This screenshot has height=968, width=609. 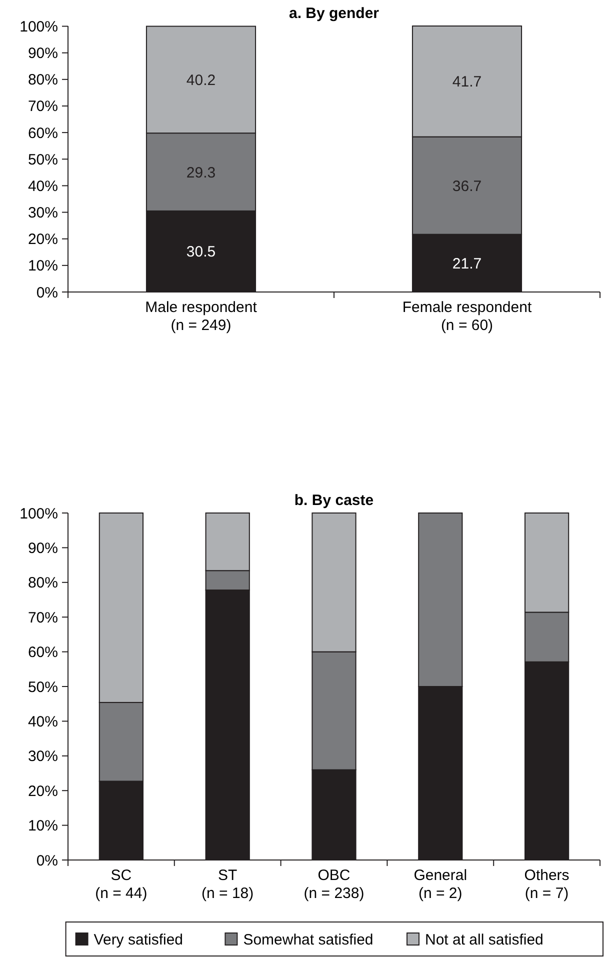 I want to click on data-label: 40.2, so click(x=201, y=80).